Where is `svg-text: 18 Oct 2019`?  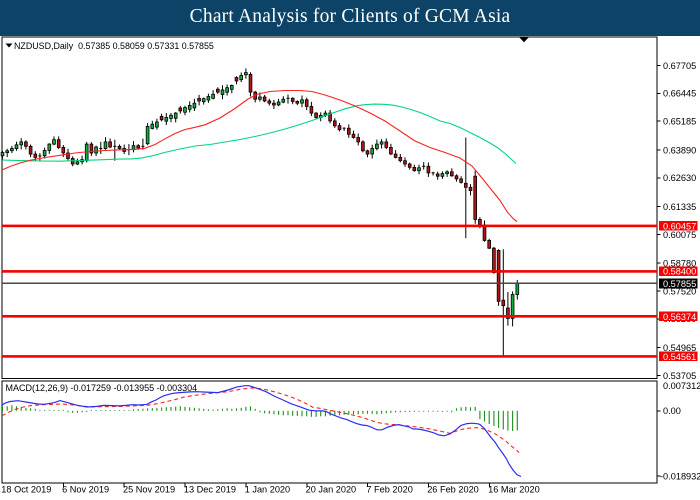 svg-text: 18 Oct 2019 is located at coordinates (26, 490).